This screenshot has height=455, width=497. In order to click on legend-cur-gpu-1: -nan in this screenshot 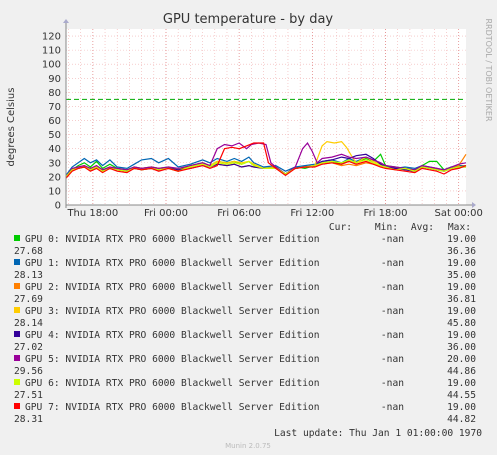, I will do `click(392, 263)`.